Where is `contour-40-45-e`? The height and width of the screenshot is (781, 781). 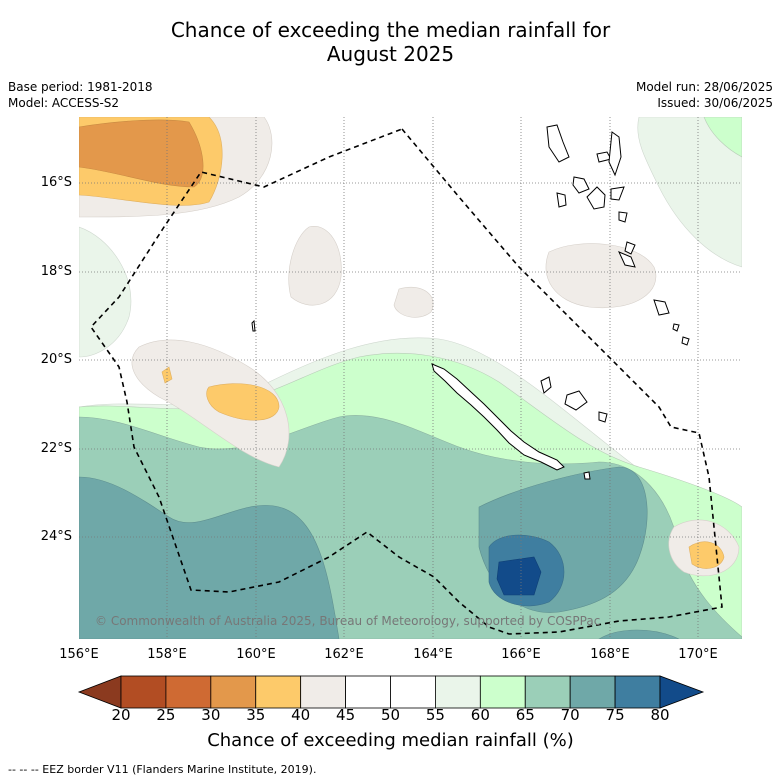
contour-40-45-e is located at coordinates (413, 302).